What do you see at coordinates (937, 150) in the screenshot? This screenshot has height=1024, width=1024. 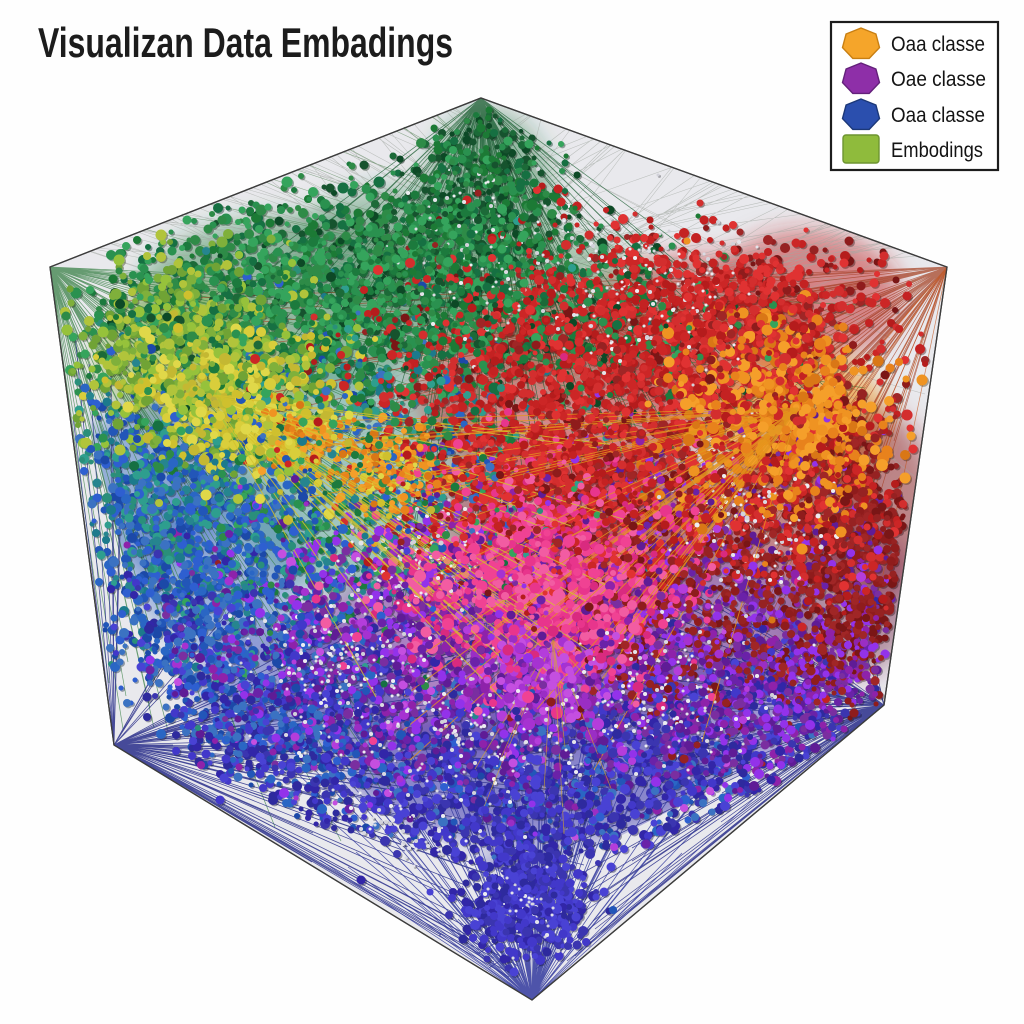 I see `svg-text: Embodings` at bounding box center [937, 150].